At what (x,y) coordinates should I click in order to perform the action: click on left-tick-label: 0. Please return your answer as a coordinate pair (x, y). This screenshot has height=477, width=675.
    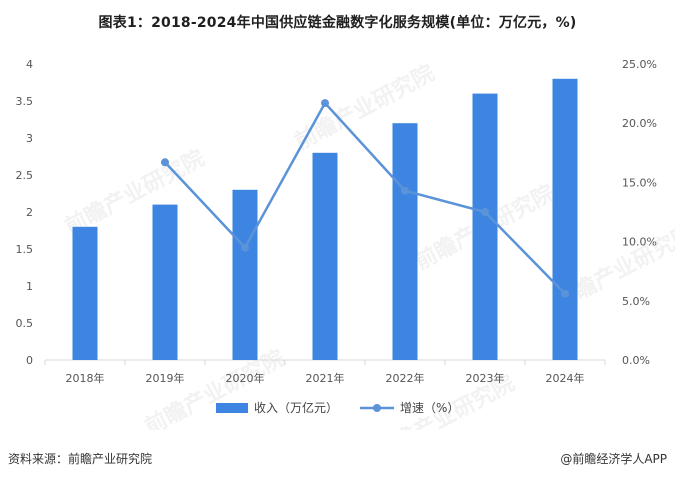
    Looking at the image, I should click on (29, 360).